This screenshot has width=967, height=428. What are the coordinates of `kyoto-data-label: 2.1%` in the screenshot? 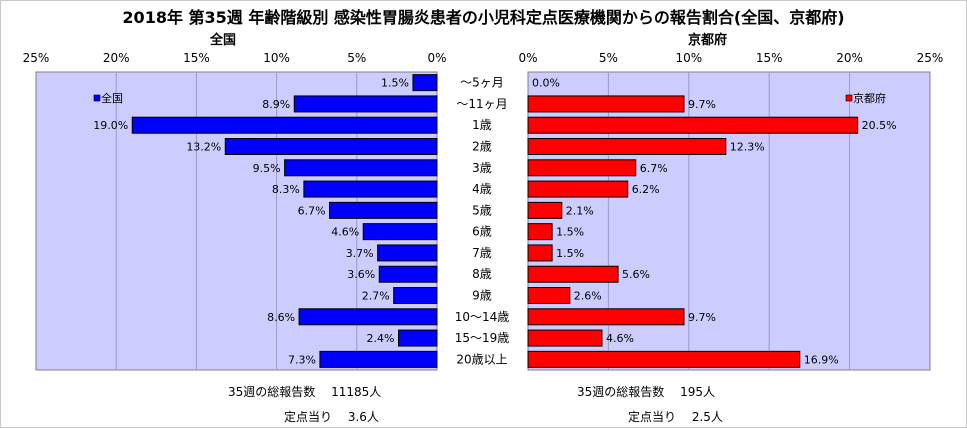 It's located at (580, 210).